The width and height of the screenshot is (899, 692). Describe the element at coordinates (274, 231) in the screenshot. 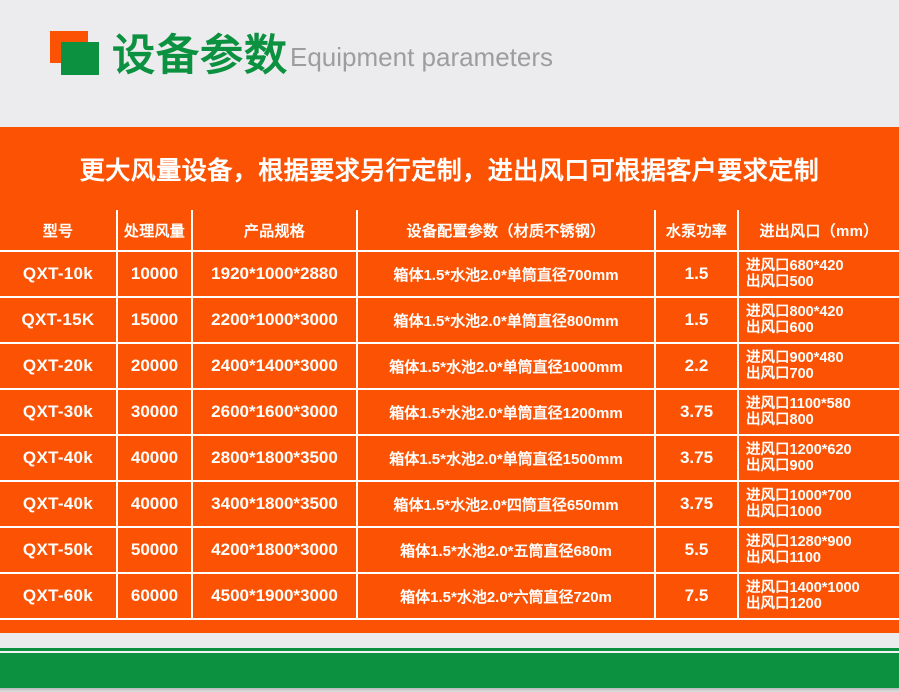

I see `column-header-product-size: 产品规格` at that location.